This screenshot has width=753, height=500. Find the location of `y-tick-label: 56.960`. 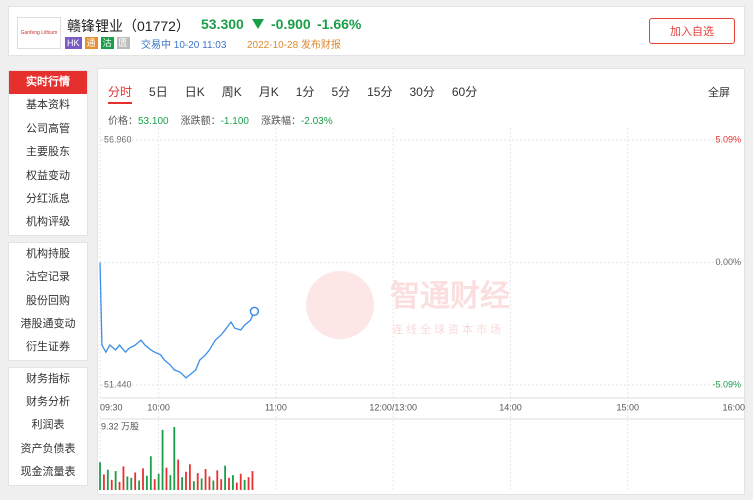

y-tick-label: 56.960 is located at coordinates (118, 139).